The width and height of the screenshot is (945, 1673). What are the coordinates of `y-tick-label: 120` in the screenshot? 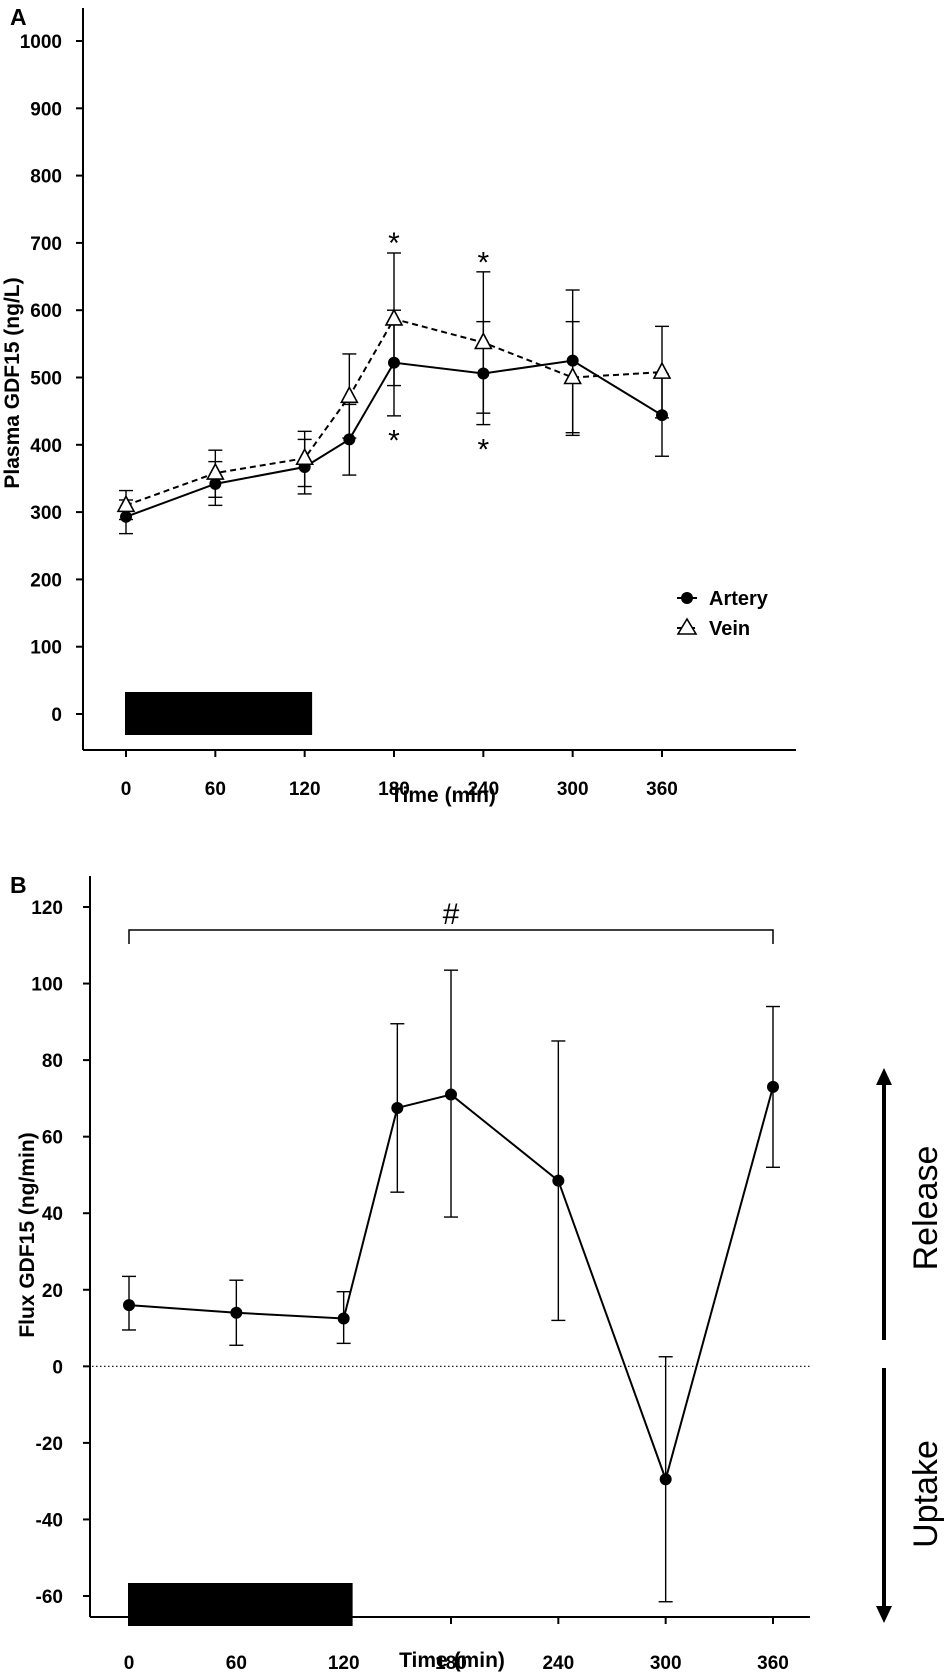 It's located at (47, 908).